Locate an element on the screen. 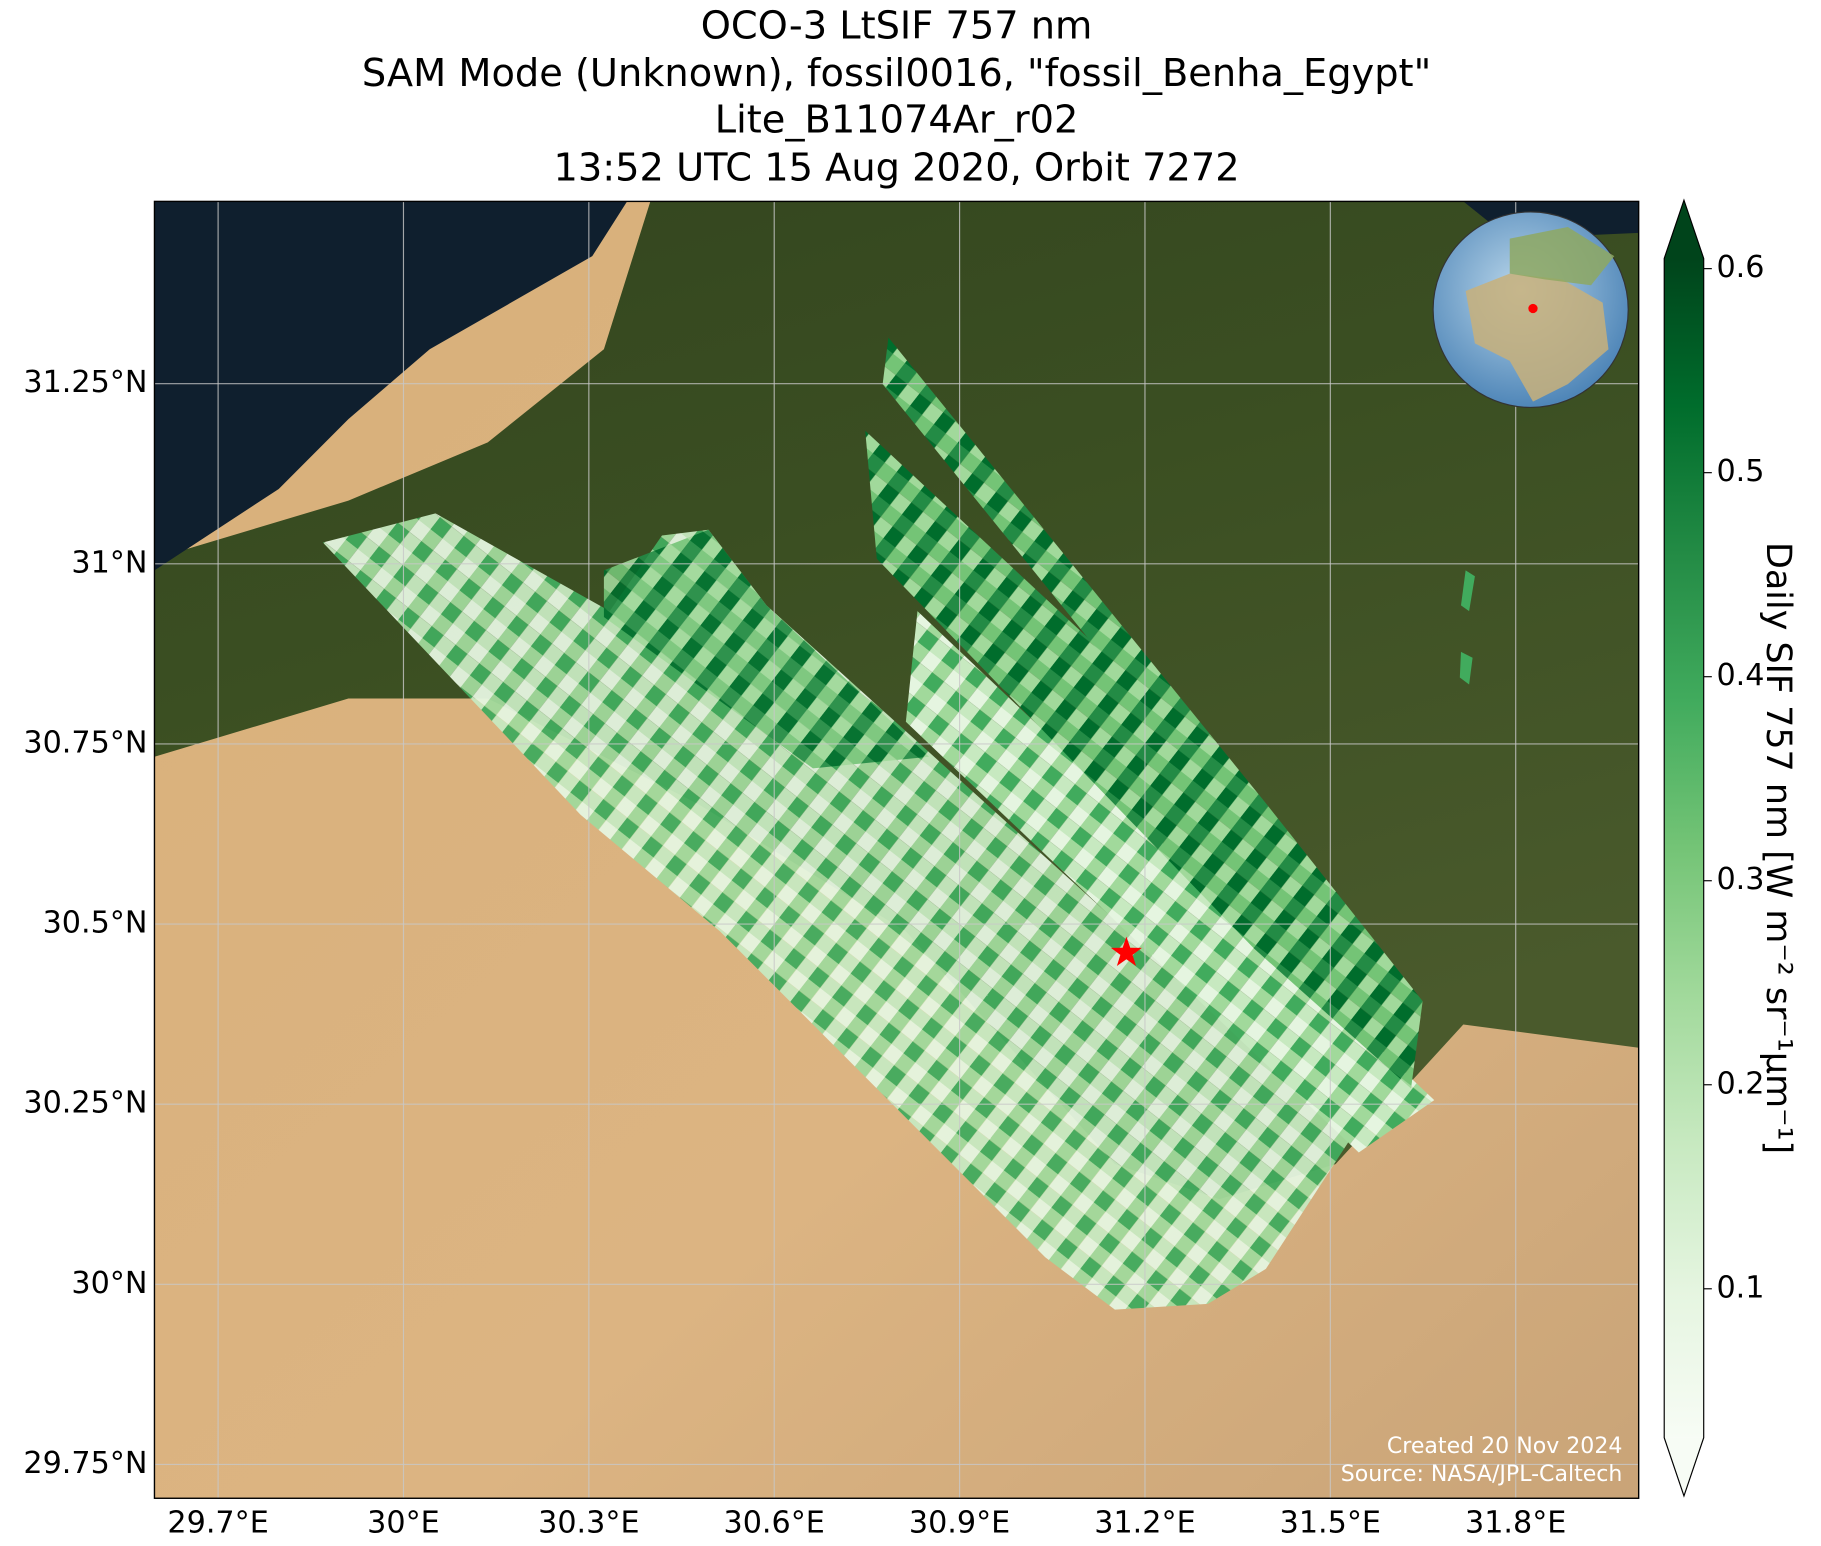  y-tick-label: 31°N is located at coordinates (109, 562).